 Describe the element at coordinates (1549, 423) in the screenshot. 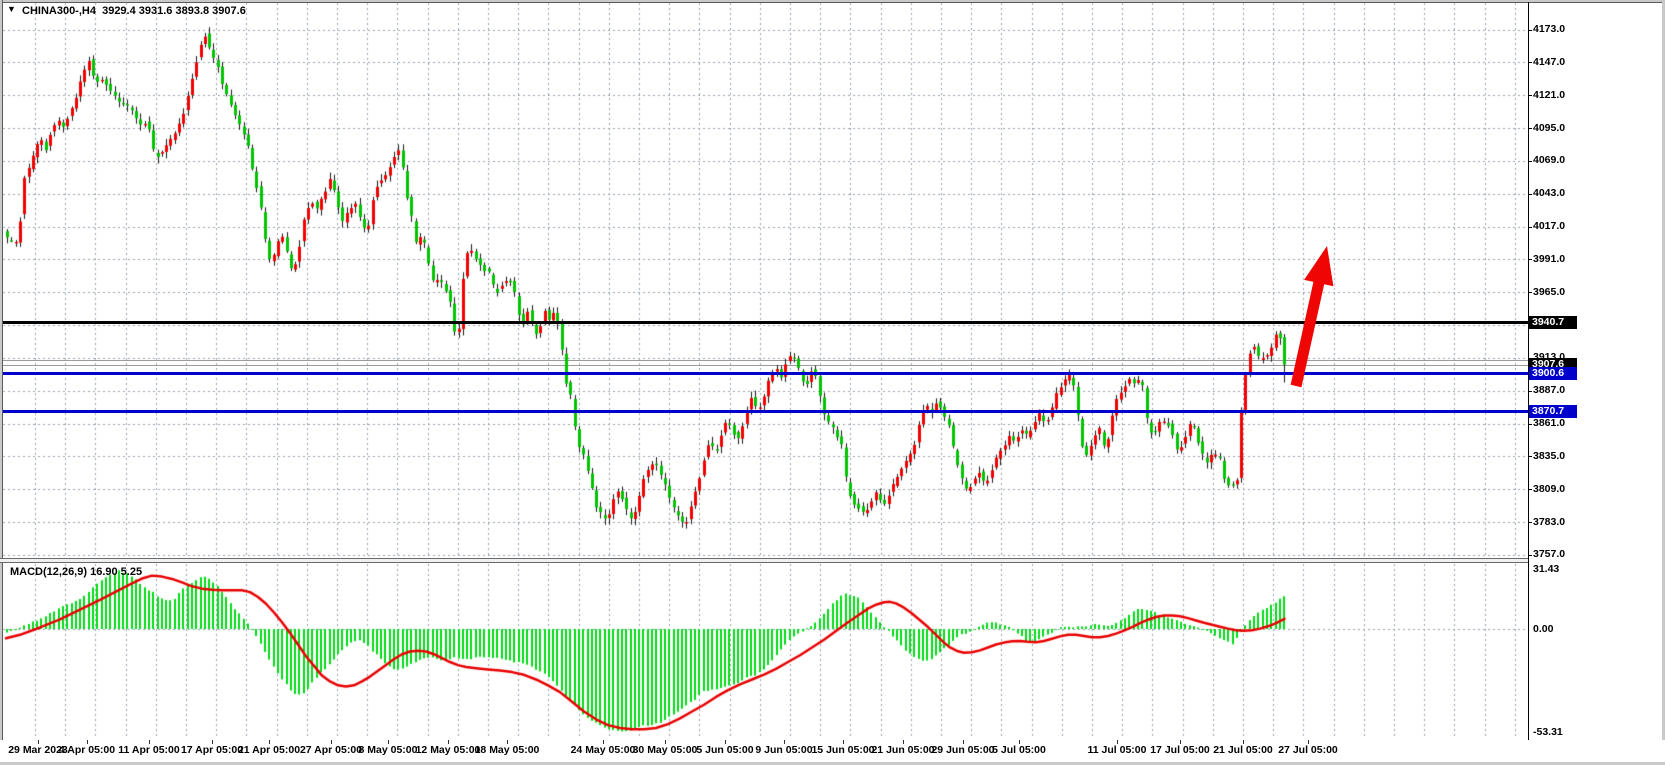

I see `price-tick-label: 3861.0` at that location.